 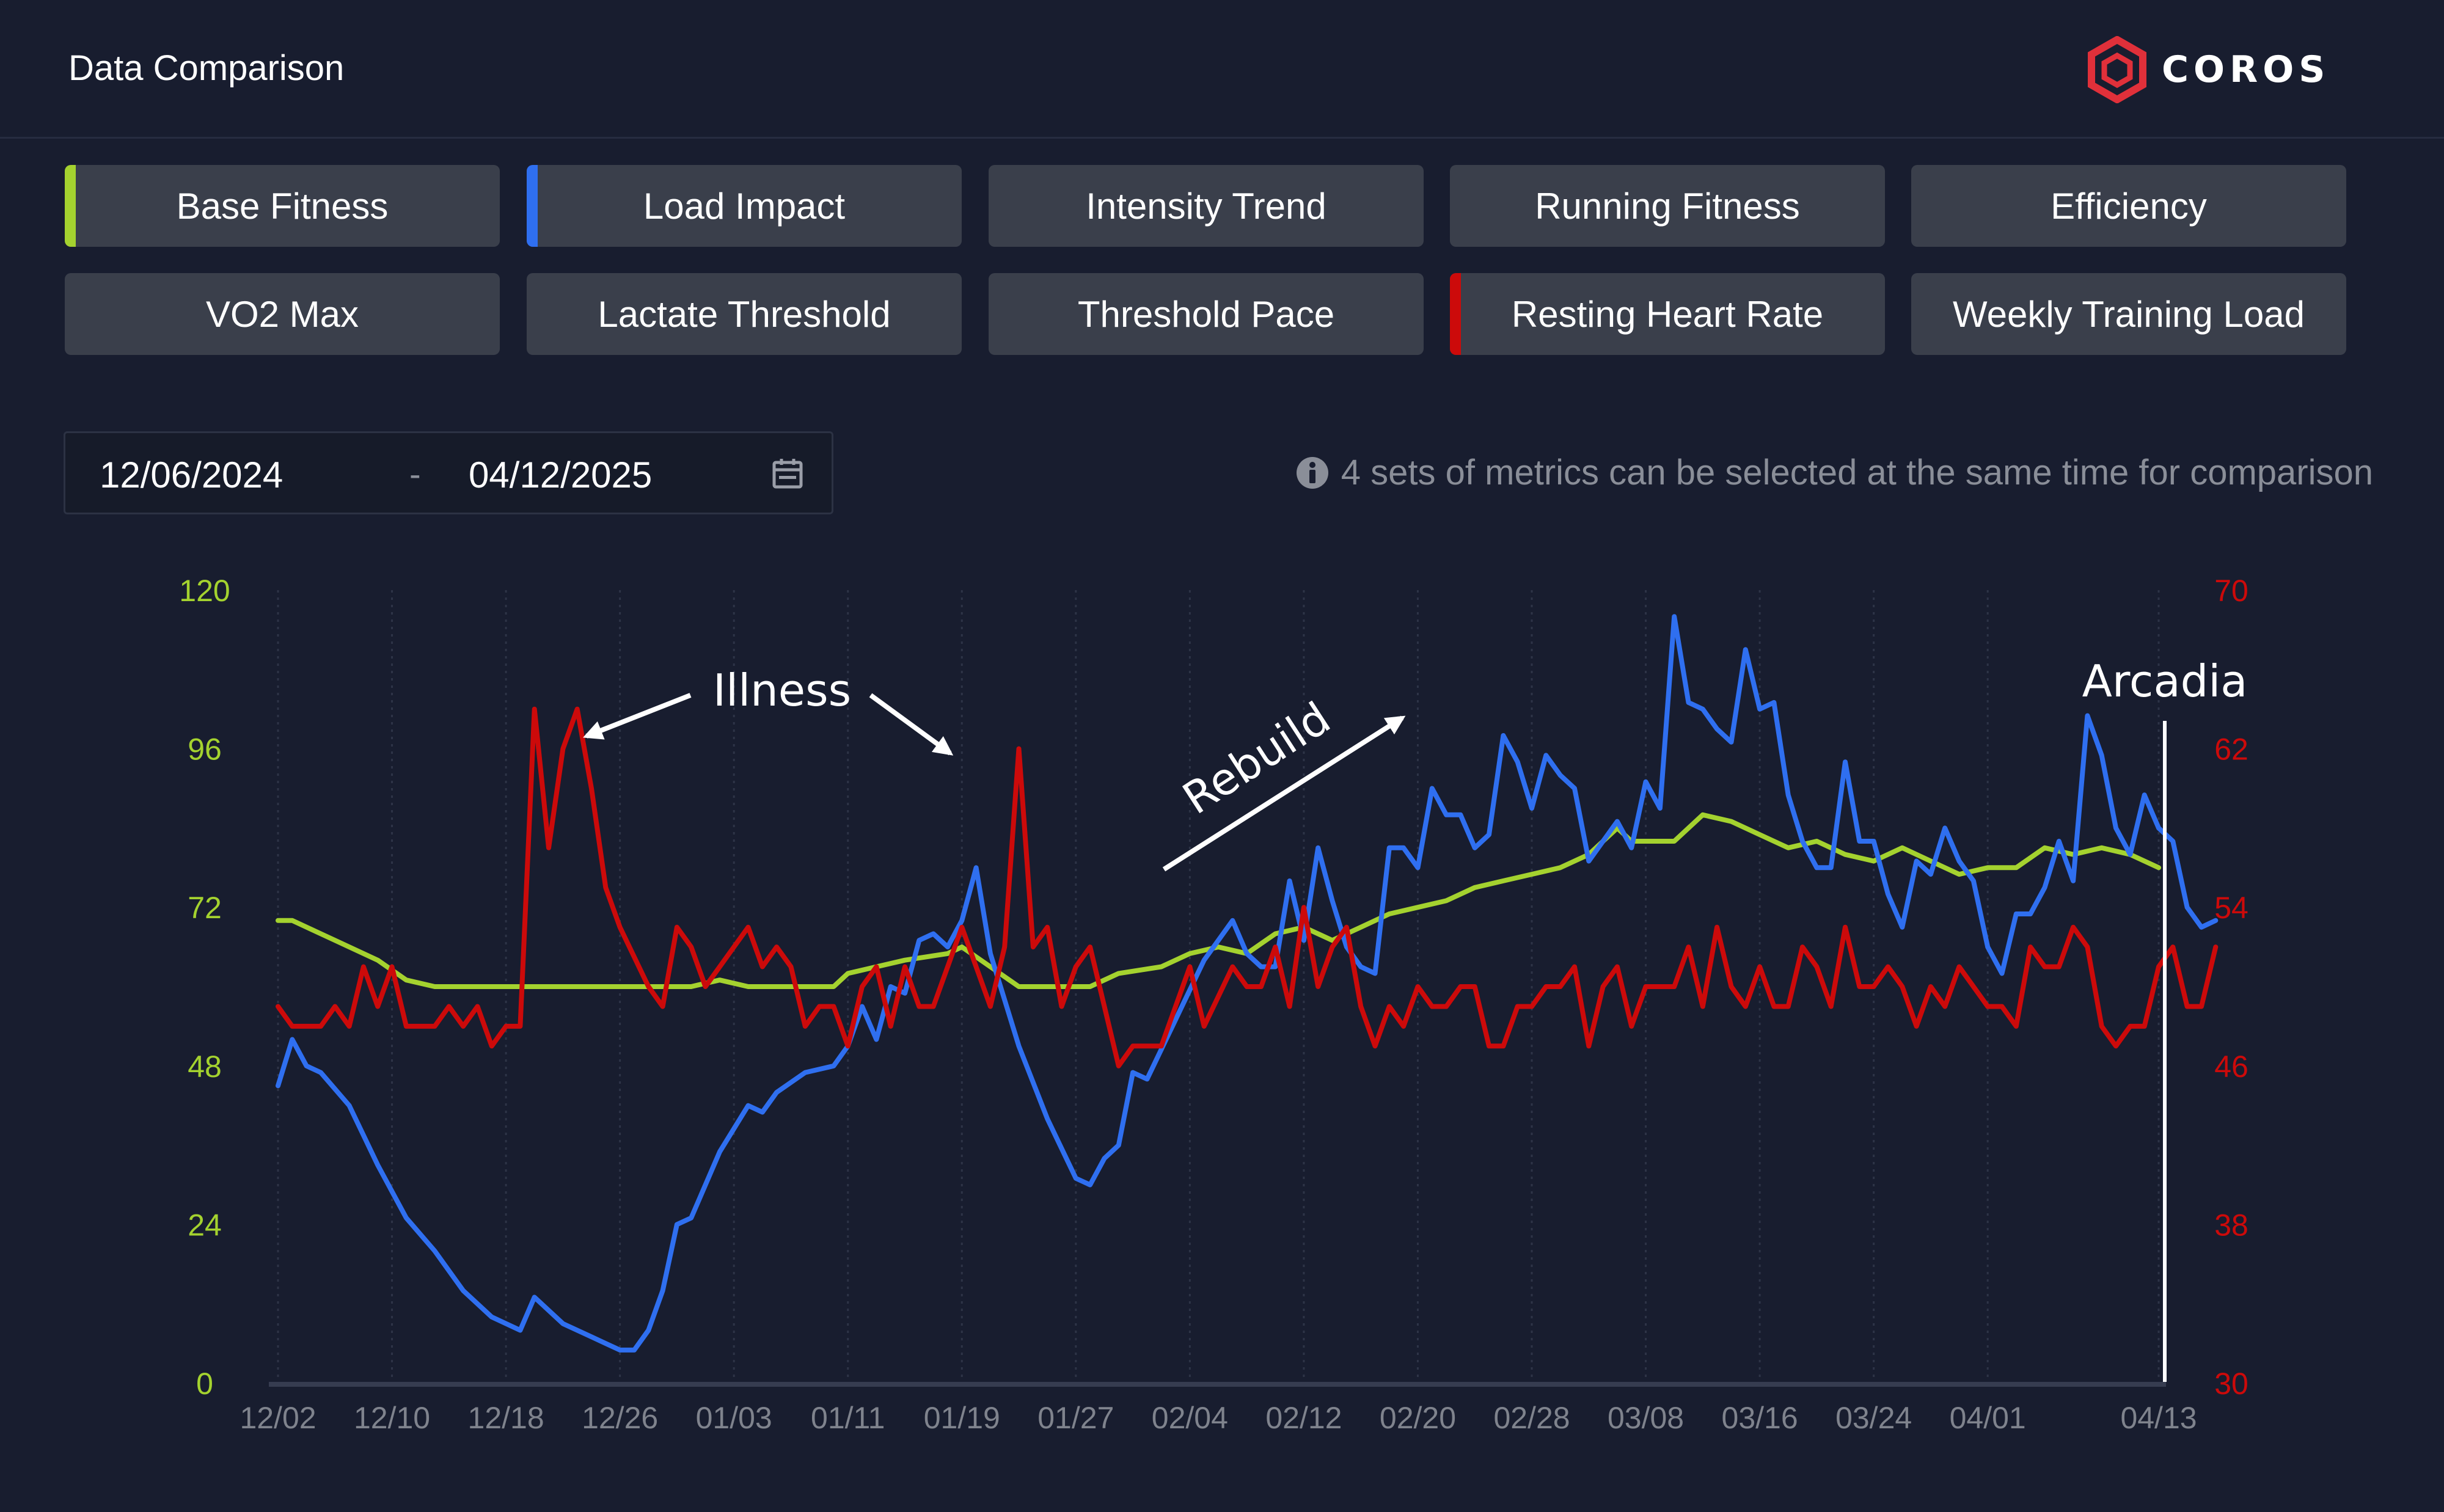 I want to click on x-tick-label: 04/01, so click(x=1988, y=1418).